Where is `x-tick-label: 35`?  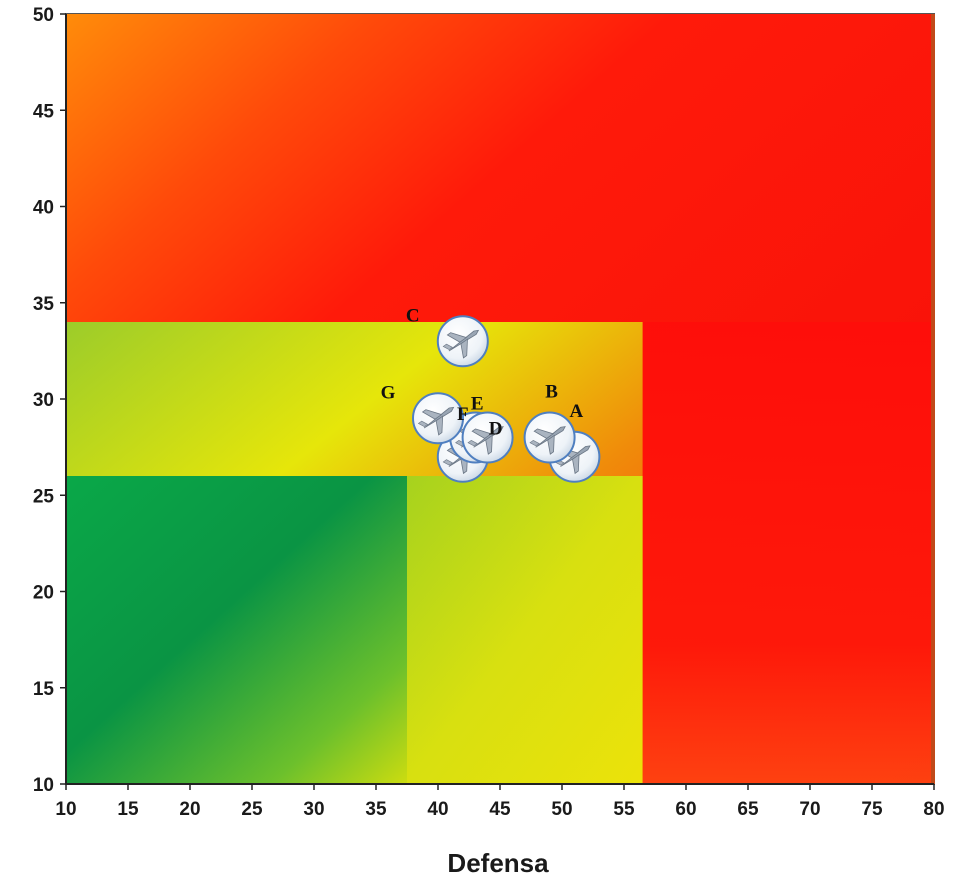
x-tick-label: 35 is located at coordinates (376, 809).